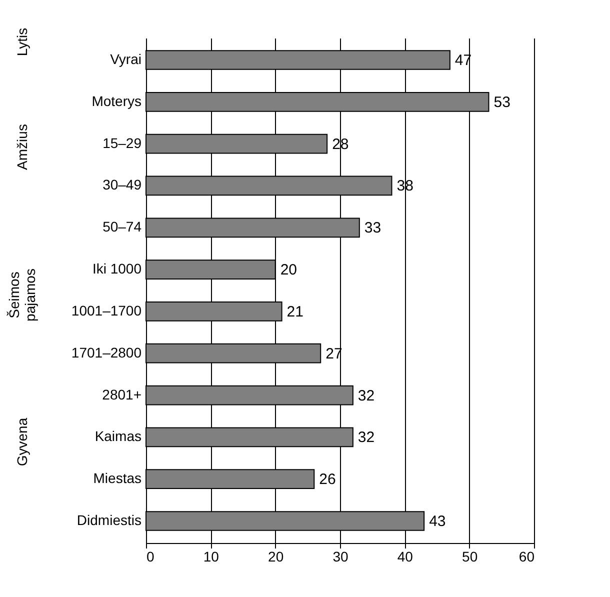 Image resolution: width=610 pixels, height=597 pixels. What do you see at coordinates (117, 268) in the screenshot?
I see `y-tick-label: Iki 1000` at bounding box center [117, 268].